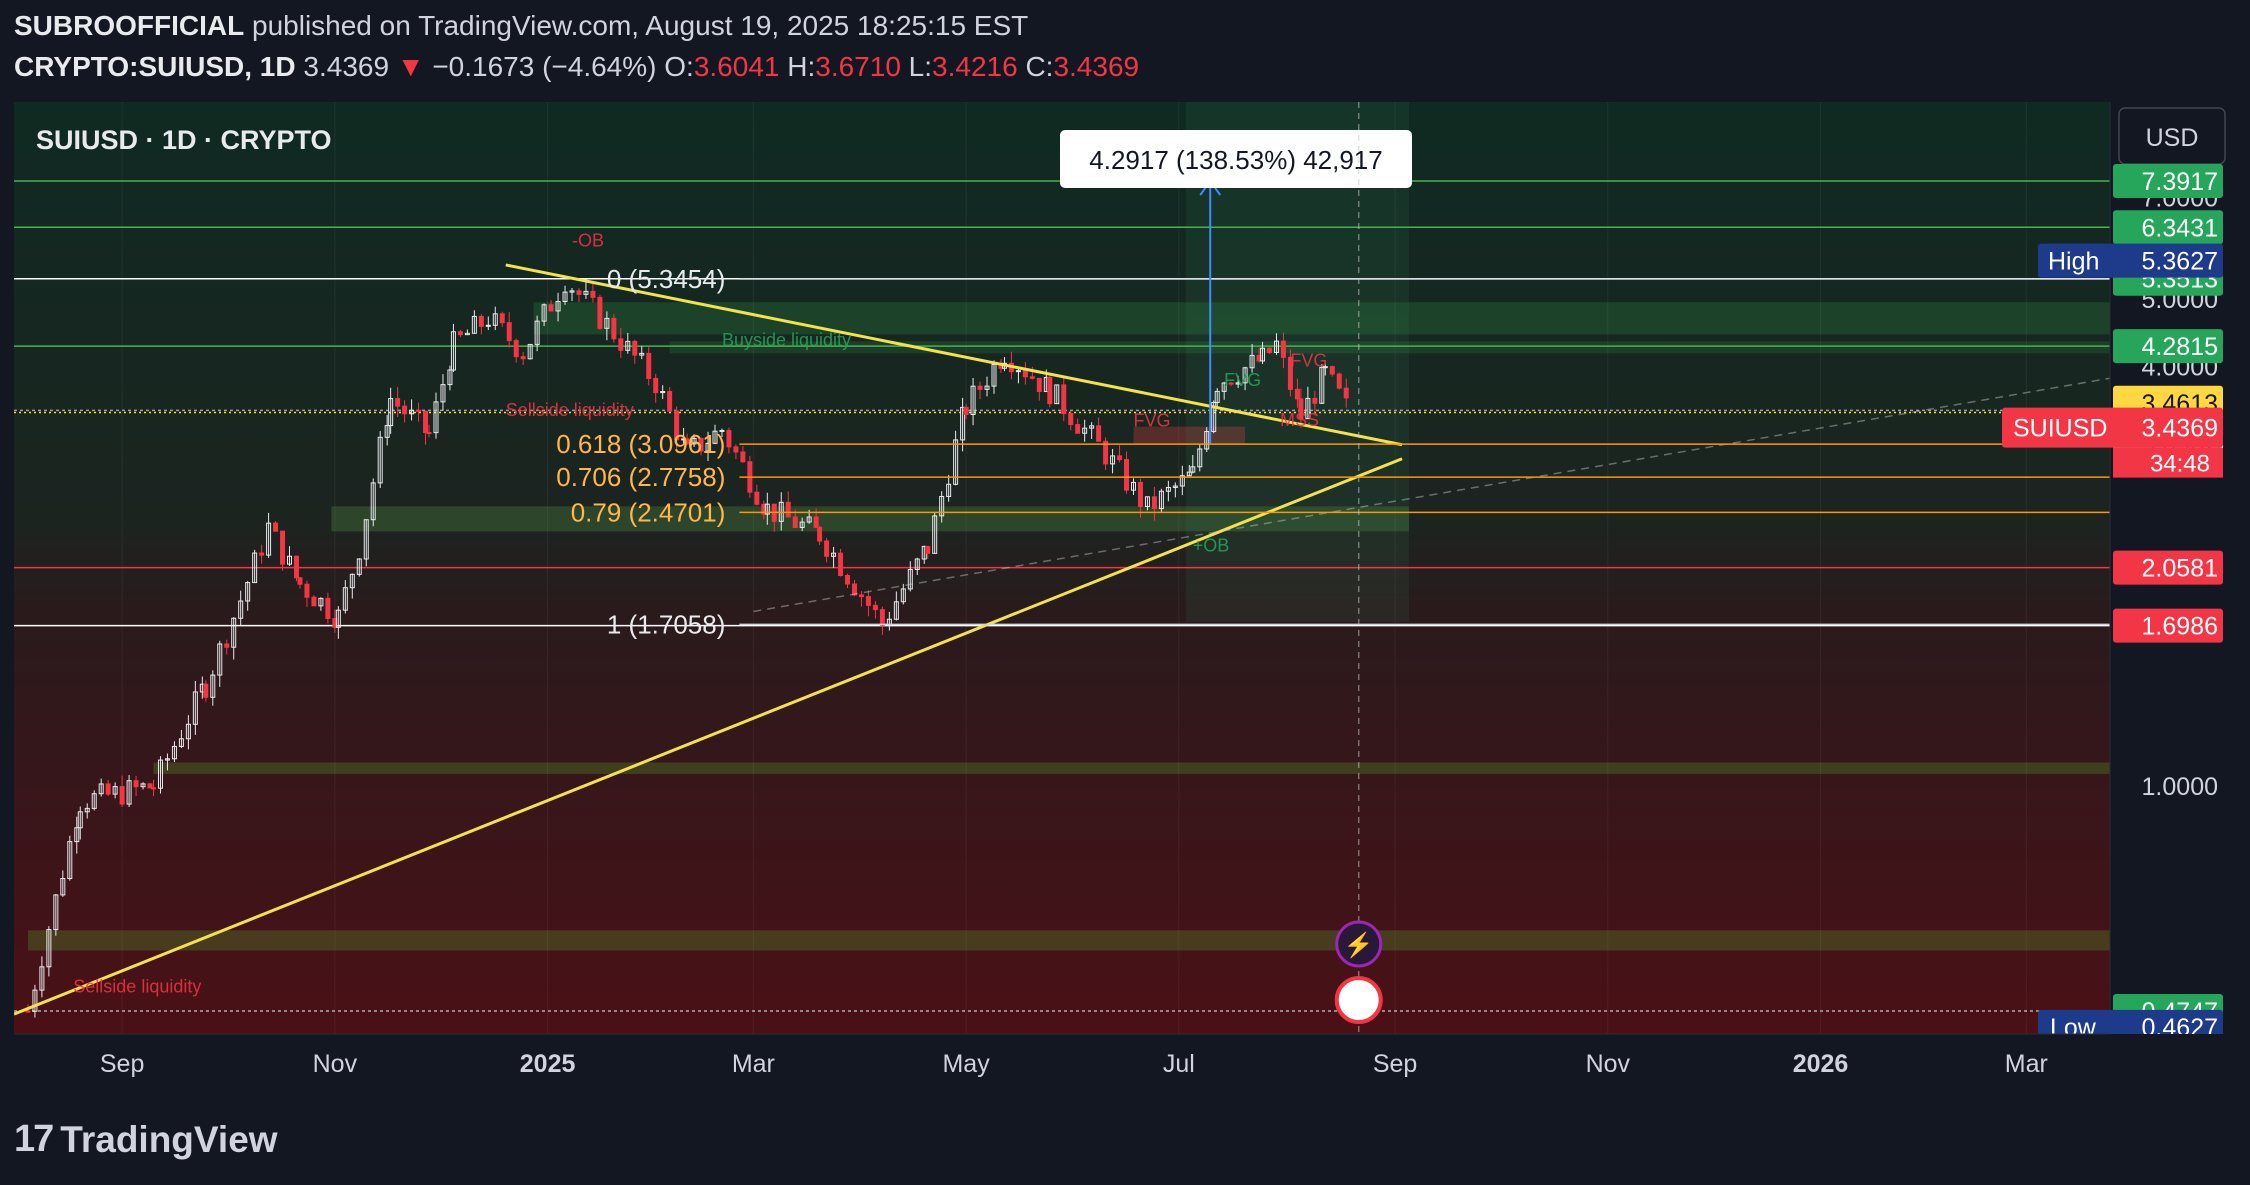  Describe the element at coordinates (1096, 66) in the screenshot. I see `close-value: 3.4369` at that location.